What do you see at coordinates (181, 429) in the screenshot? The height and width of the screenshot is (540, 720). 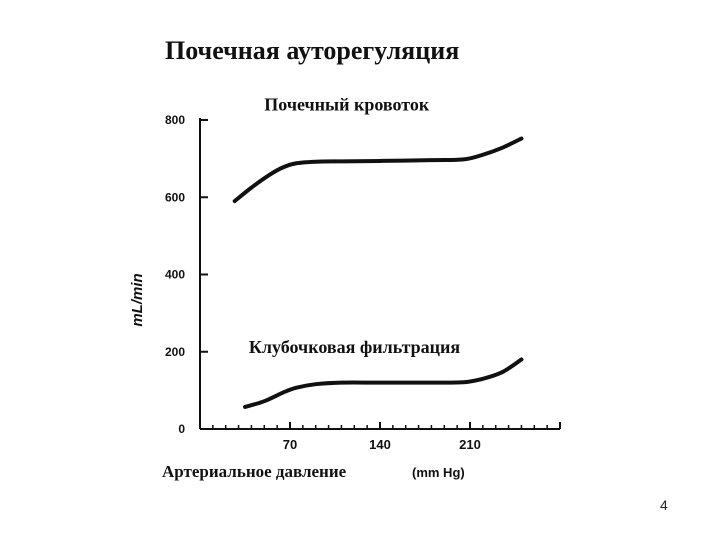 I see `y-tick-label-0: 0` at bounding box center [181, 429].